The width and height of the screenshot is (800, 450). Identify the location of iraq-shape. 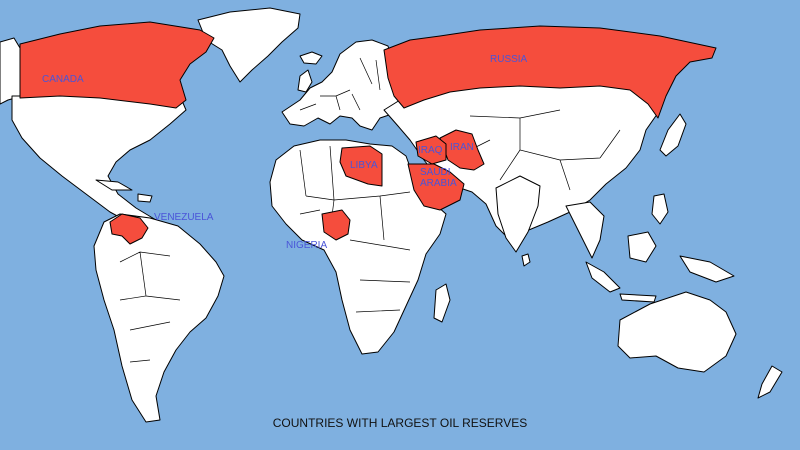
(431, 150).